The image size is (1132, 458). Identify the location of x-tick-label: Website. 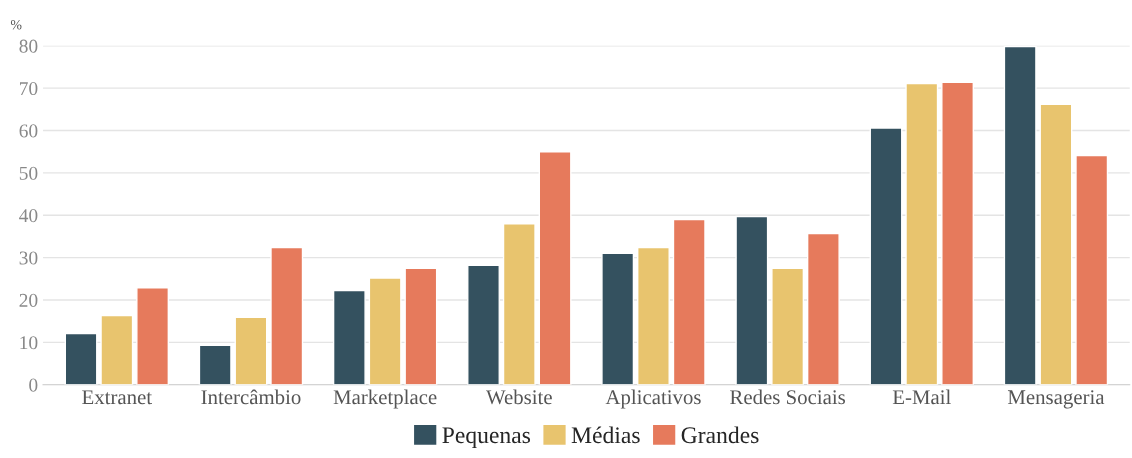
(519, 397).